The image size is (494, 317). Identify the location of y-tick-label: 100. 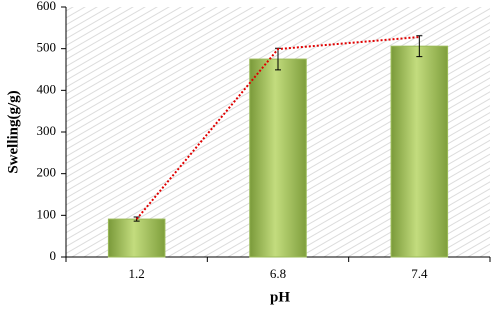
(47, 213).